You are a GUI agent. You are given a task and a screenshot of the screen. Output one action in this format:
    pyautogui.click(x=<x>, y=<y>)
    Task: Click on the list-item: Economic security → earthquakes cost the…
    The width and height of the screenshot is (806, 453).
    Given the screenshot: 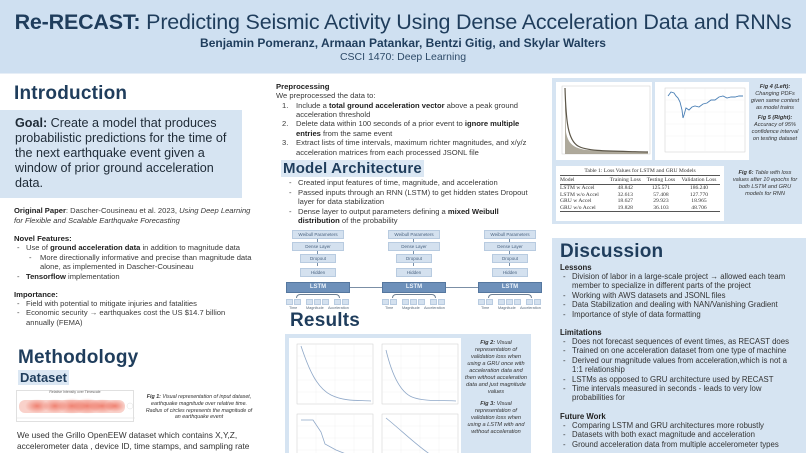 What is the action you would take?
    pyautogui.click(x=134, y=317)
    